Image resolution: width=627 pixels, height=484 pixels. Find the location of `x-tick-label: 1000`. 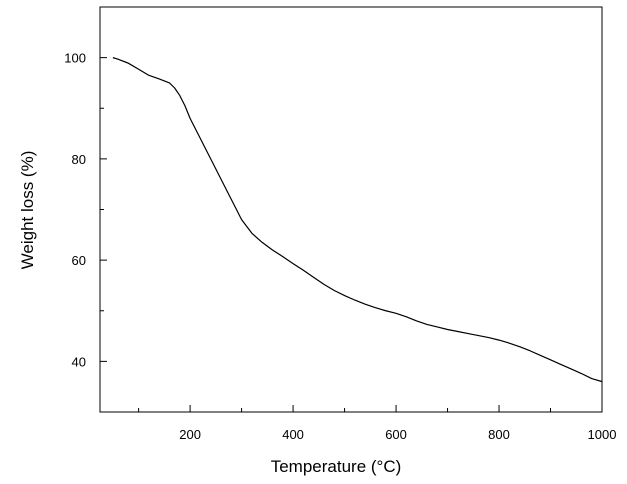

x-tick-label: 1000 is located at coordinates (602, 434).